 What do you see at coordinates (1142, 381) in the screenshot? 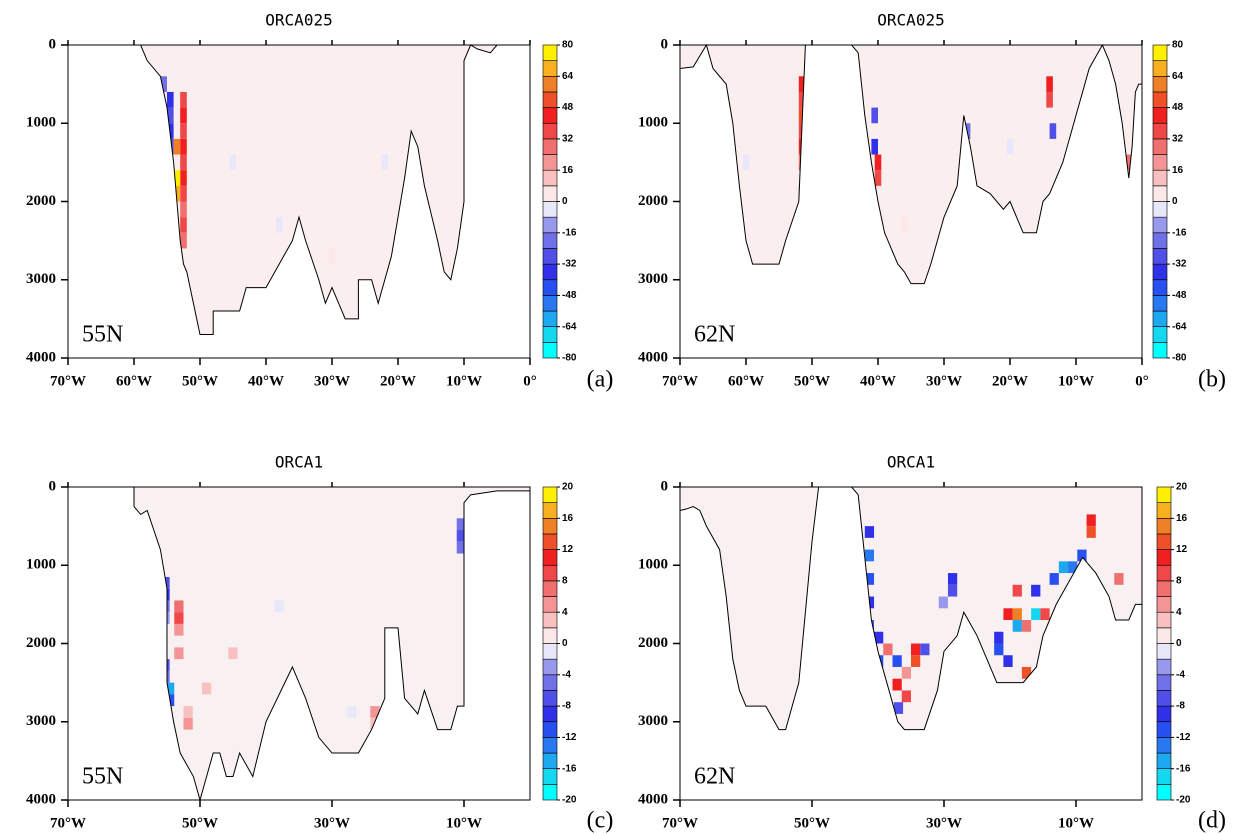
I see `x-tick-label: 0°` at bounding box center [1142, 381].